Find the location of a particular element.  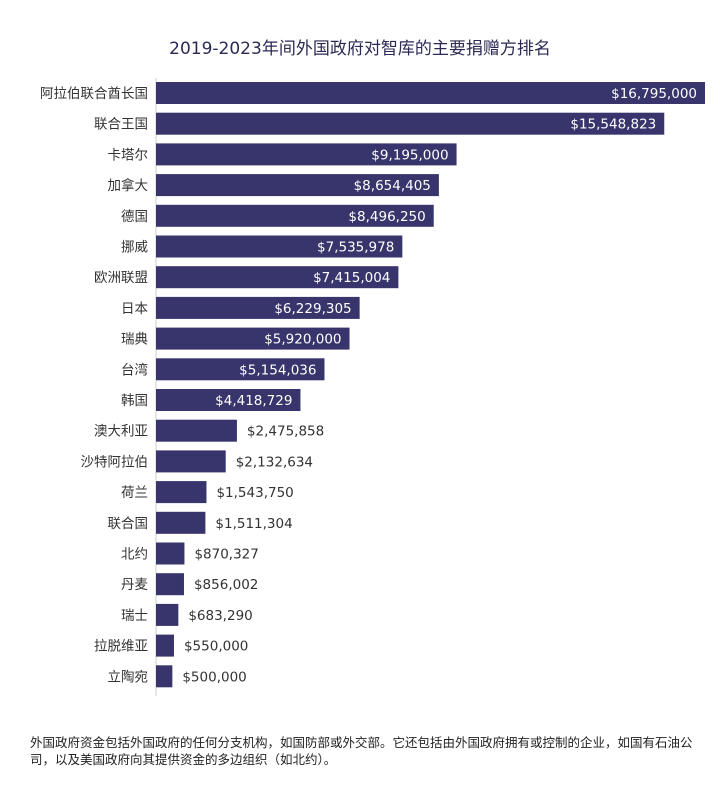

category-label: 丹麦 is located at coordinates (134, 585).